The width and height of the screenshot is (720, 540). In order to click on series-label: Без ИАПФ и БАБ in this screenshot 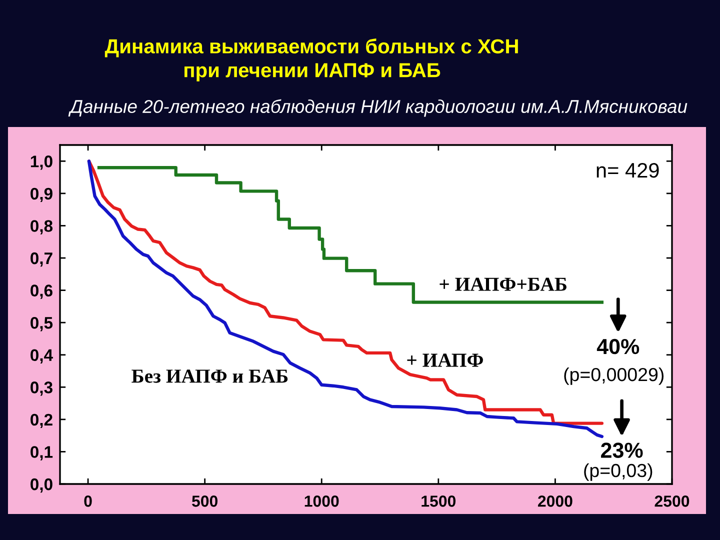, I will do `click(210, 376)`.